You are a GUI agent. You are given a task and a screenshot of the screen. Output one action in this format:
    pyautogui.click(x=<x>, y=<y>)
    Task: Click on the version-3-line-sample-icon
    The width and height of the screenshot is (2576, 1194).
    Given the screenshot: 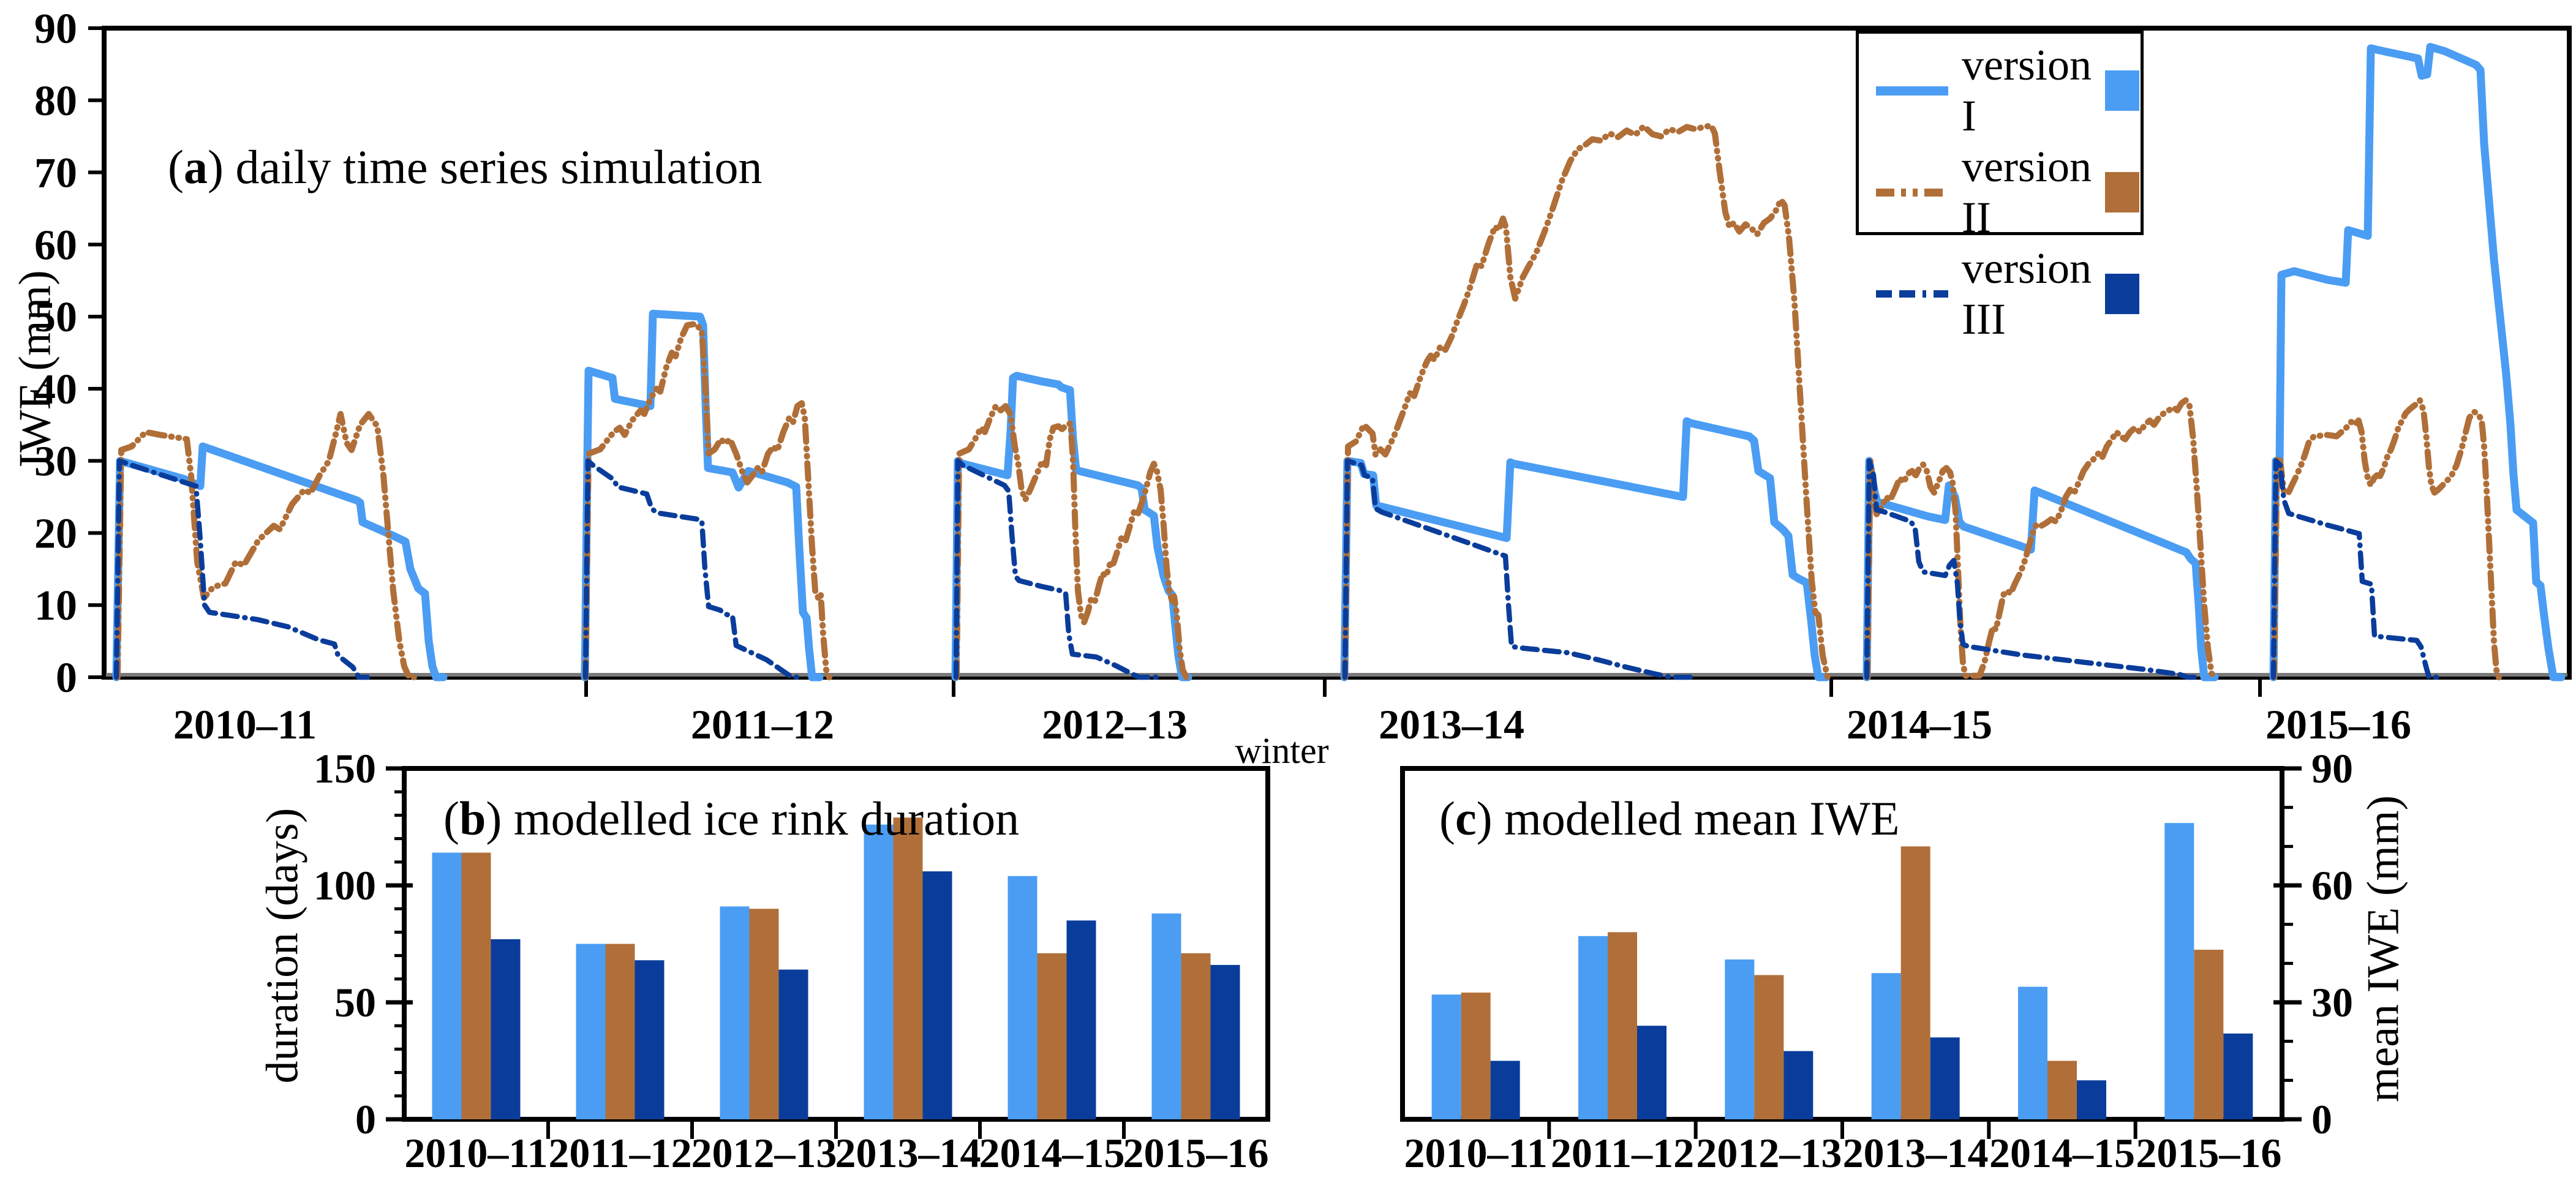 What is the action you would take?
    pyautogui.click(x=1912, y=294)
    